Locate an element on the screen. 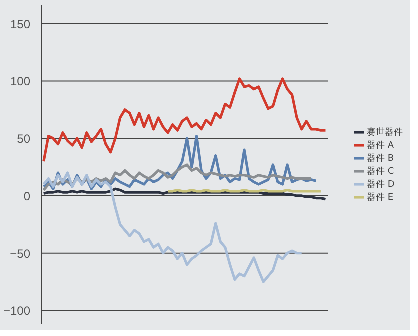 This screenshot has height=336, width=418. legend-label: 赛世器件 is located at coordinates (385, 132).